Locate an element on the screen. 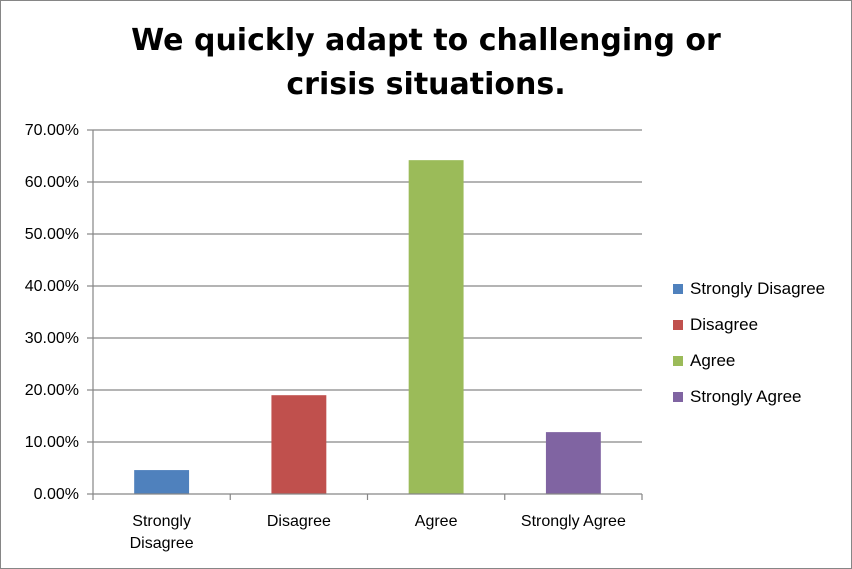  y-tick-label: 20.00% is located at coordinates (52, 390).